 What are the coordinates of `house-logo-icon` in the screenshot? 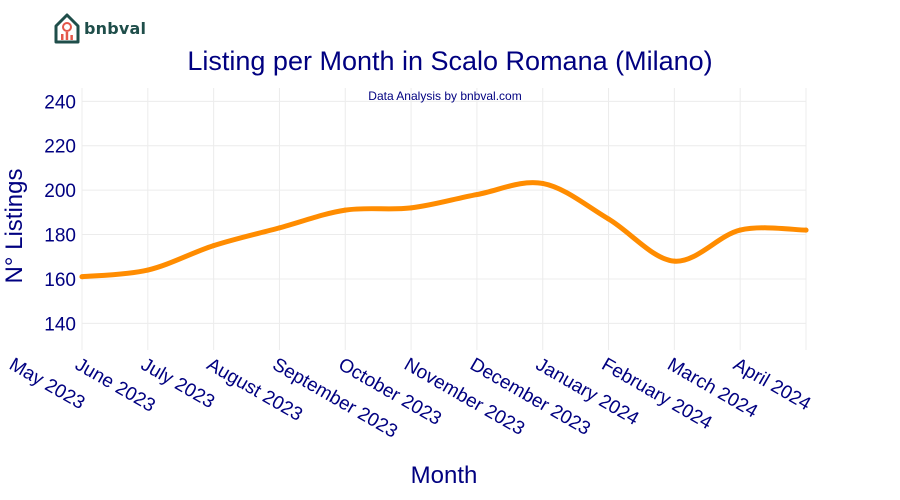 It's located at (67, 28).